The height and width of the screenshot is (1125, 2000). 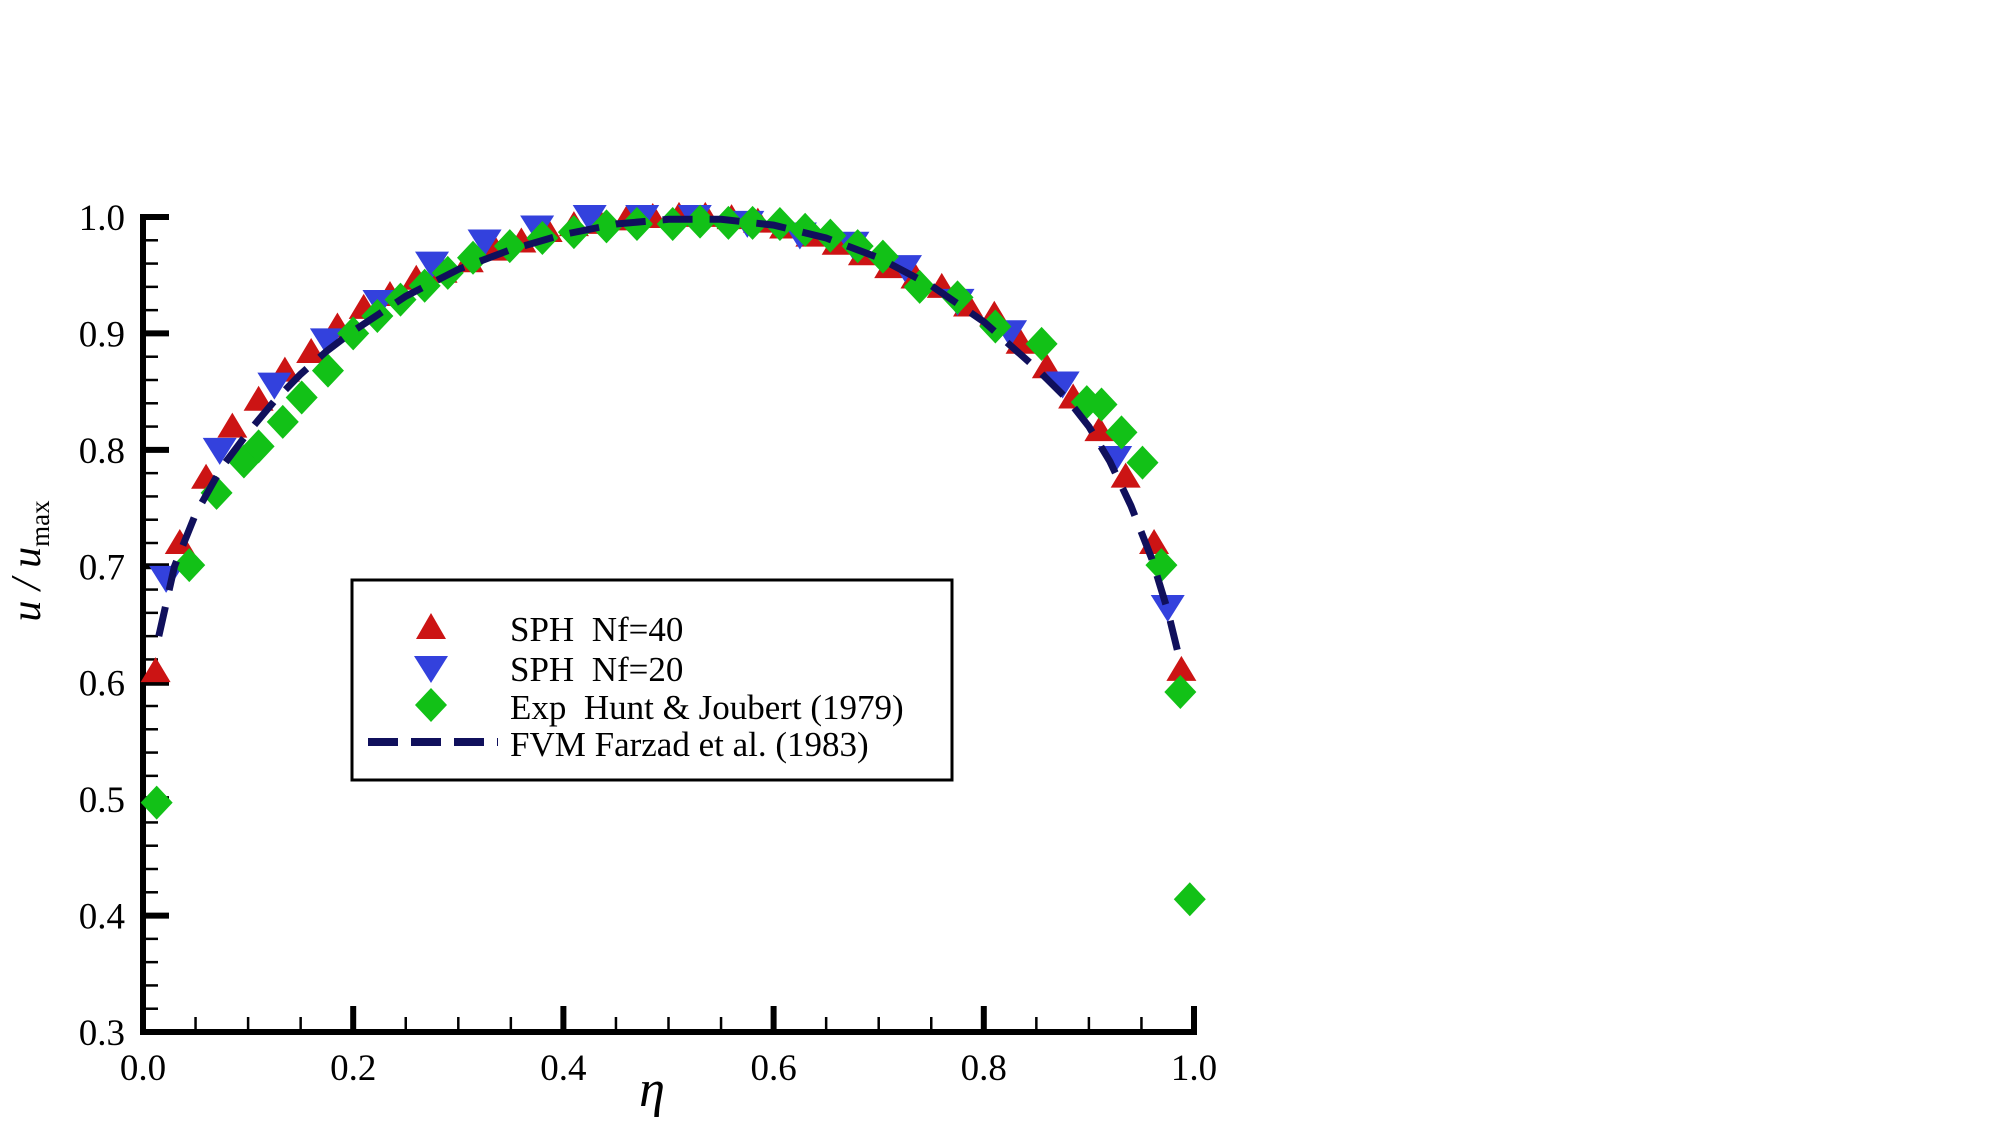 What do you see at coordinates (102, 334) in the screenshot?
I see `y-tick-label: 0.9` at bounding box center [102, 334].